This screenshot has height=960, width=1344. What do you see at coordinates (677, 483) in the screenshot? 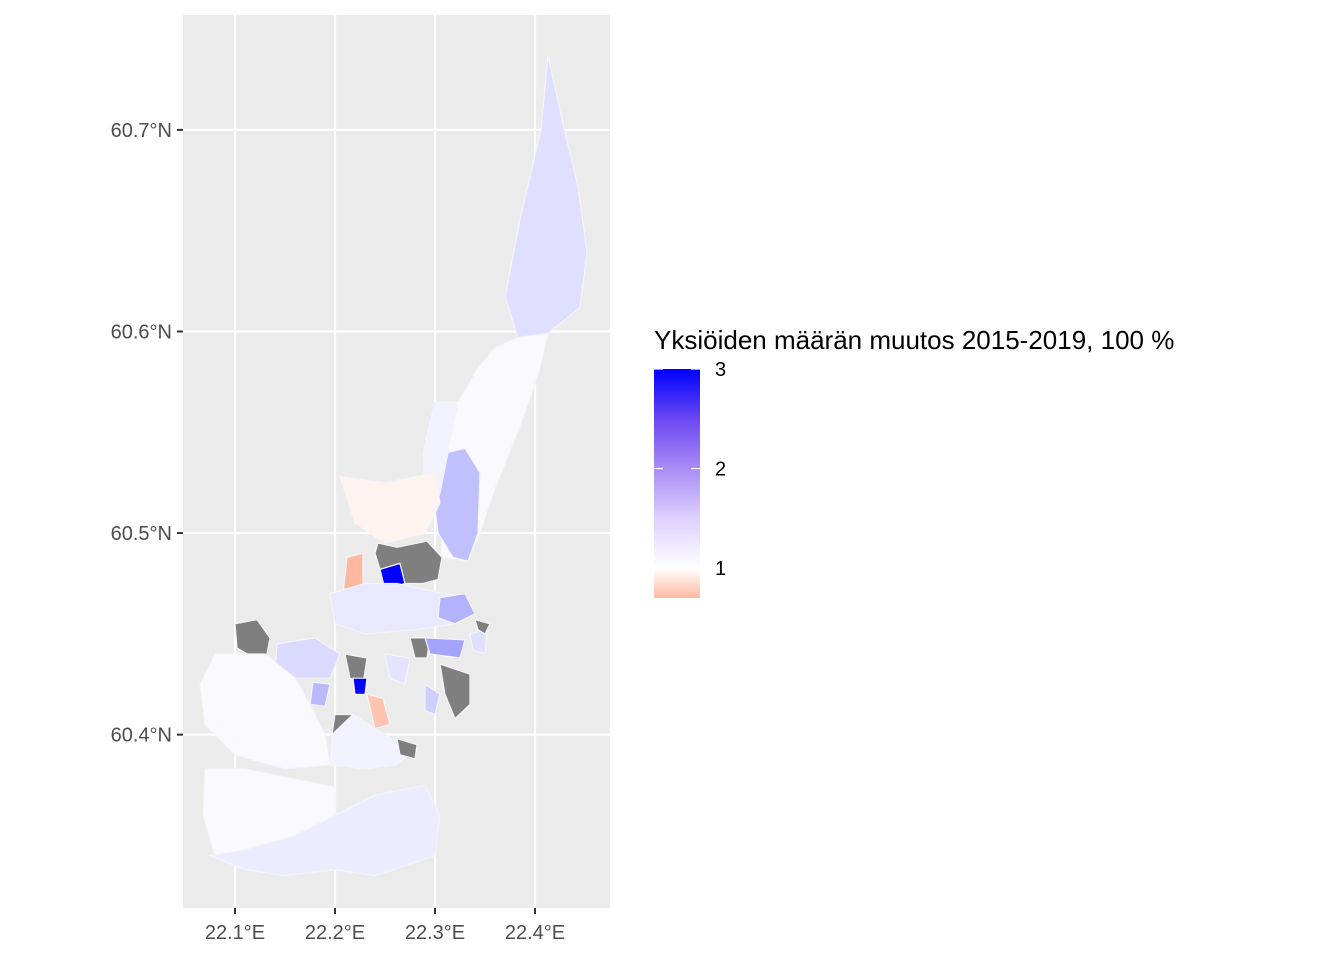
I see `legend-colorbar` at bounding box center [677, 483].